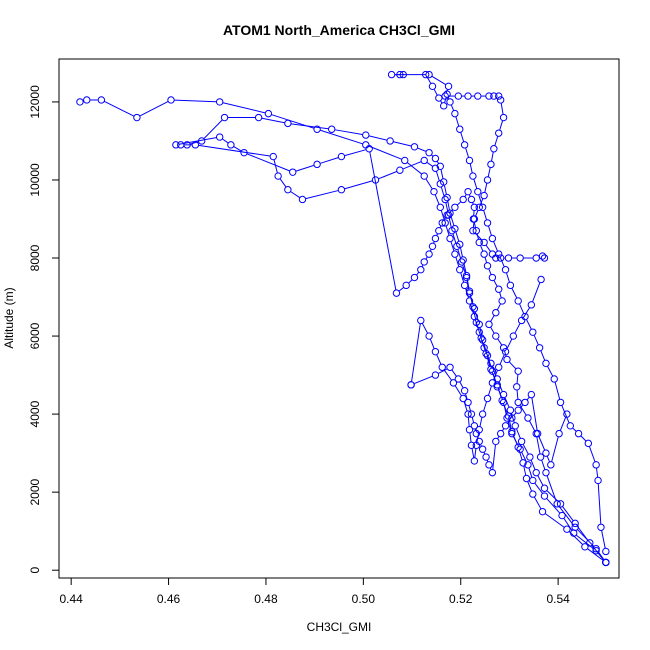 This screenshot has width=650, height=650. I want to click on y-axis-label: Altitude (m), so click(9, 317).